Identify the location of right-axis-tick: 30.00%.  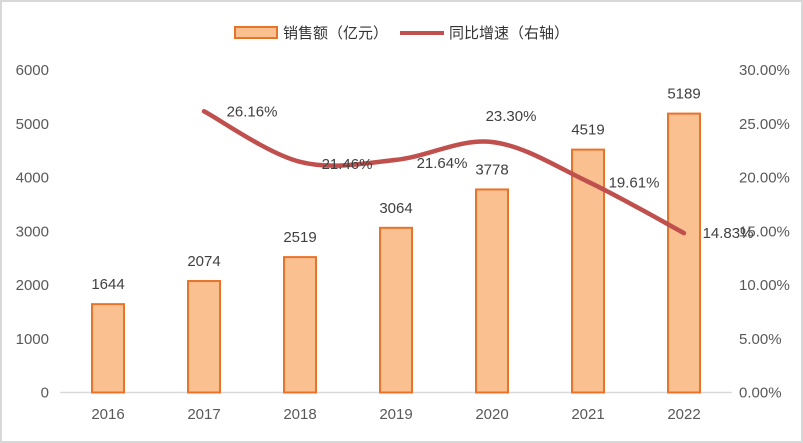
(764, 70).